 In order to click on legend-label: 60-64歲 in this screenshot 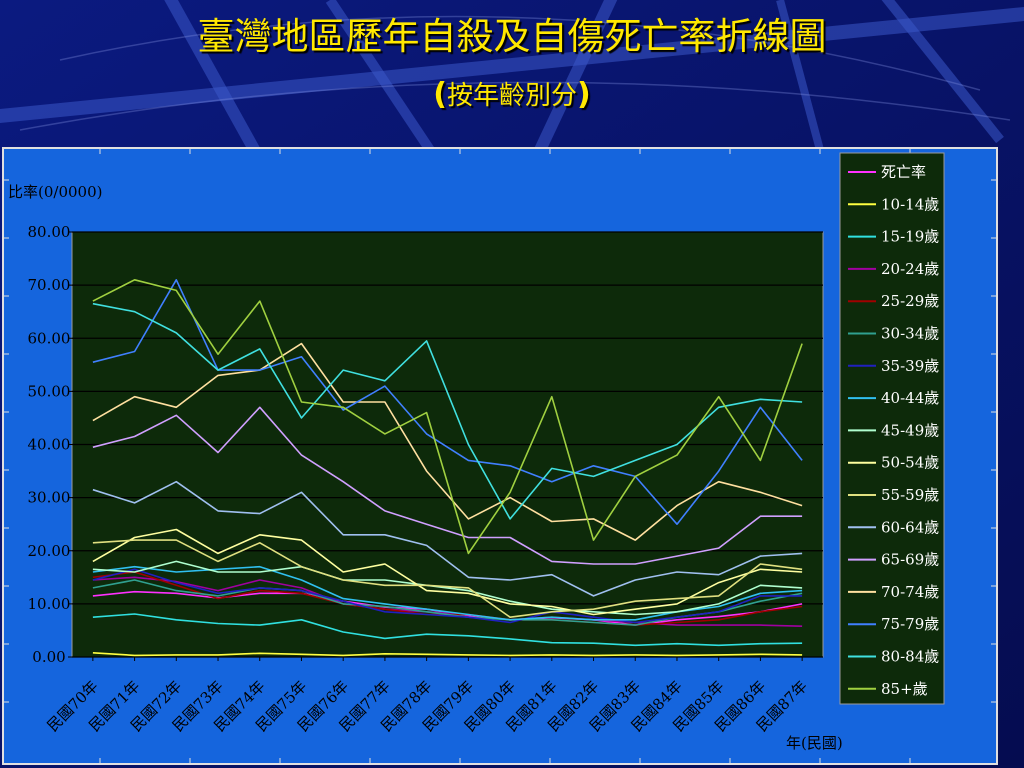, I will do `click(910, 527)`.